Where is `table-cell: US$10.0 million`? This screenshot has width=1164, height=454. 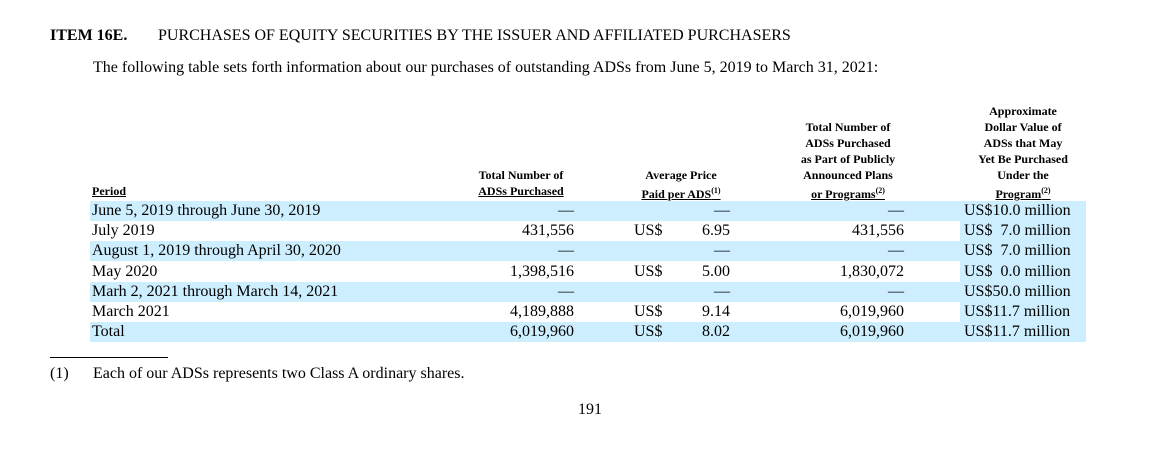 table-cell: US$10.0 million is located at coordinates (1017, 210).